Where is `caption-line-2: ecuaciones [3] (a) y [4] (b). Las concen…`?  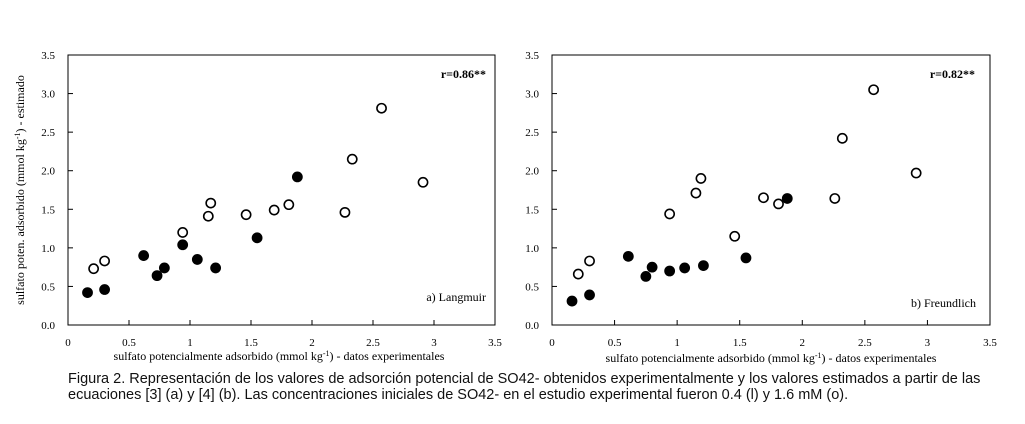 caption-line-2: ecuaciones [3] (a) y [4] (b). Las concen… is located at coordinates (458, 395).